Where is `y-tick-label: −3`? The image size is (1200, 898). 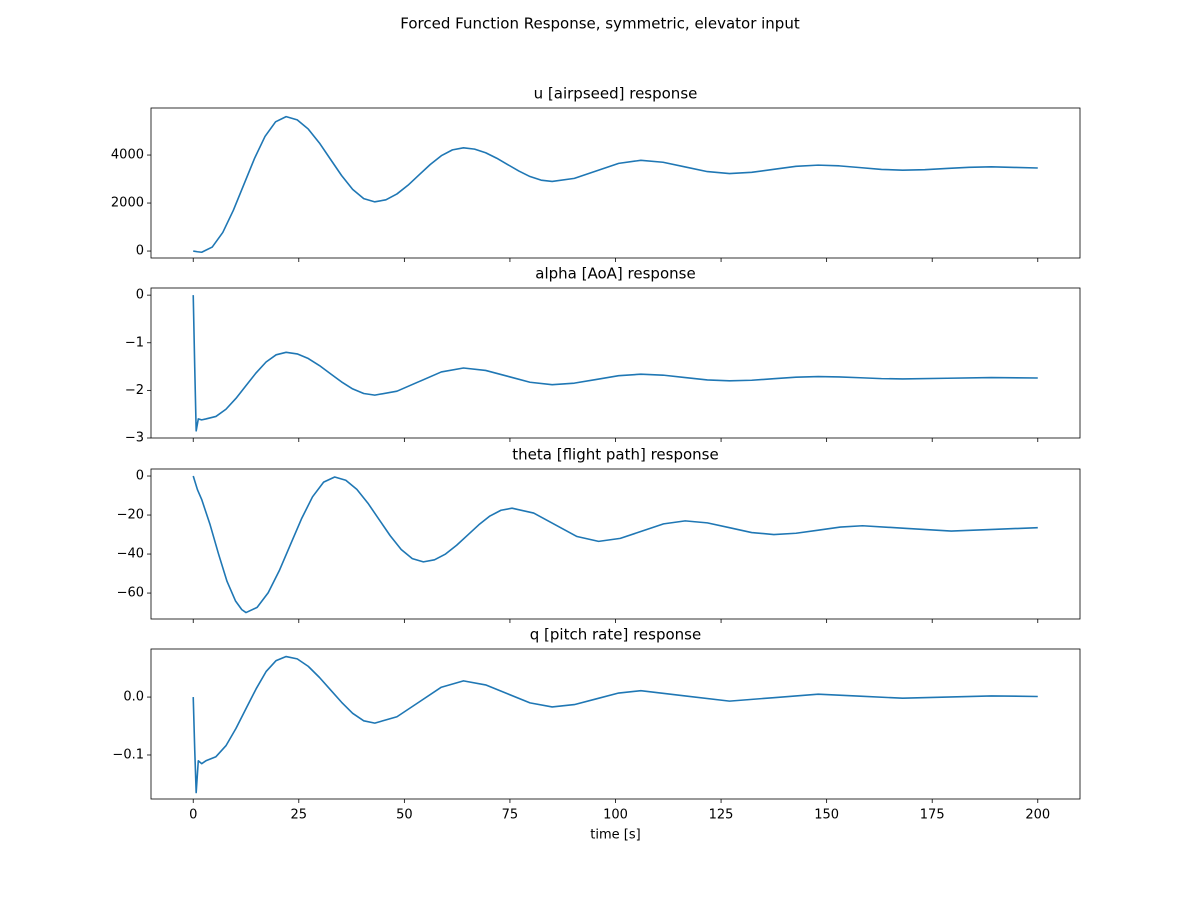 y-tick-label: −3 is located at coordinates (134, 438).